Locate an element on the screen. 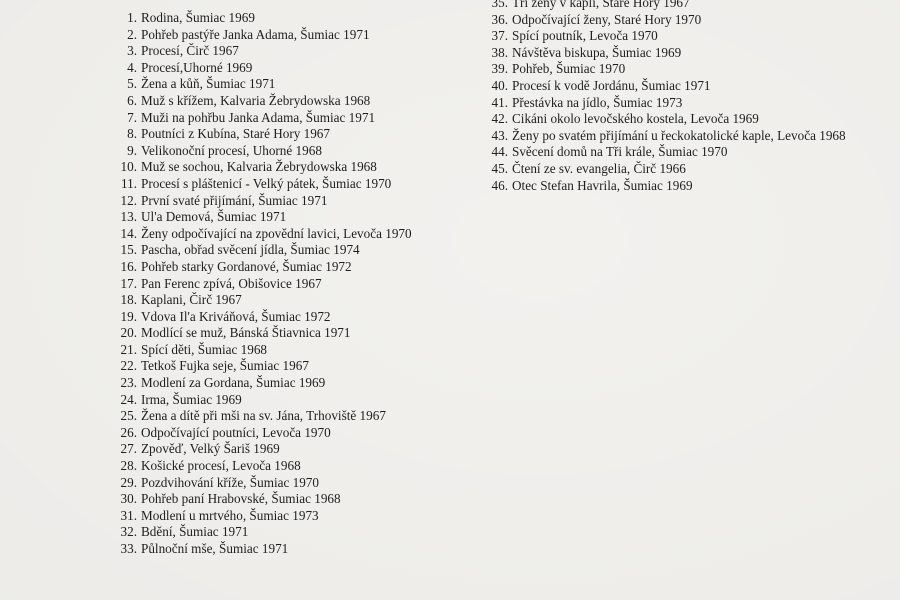  list-item: 4. Procesí,Uhorné 1969 is located at coordinates (262, 68).